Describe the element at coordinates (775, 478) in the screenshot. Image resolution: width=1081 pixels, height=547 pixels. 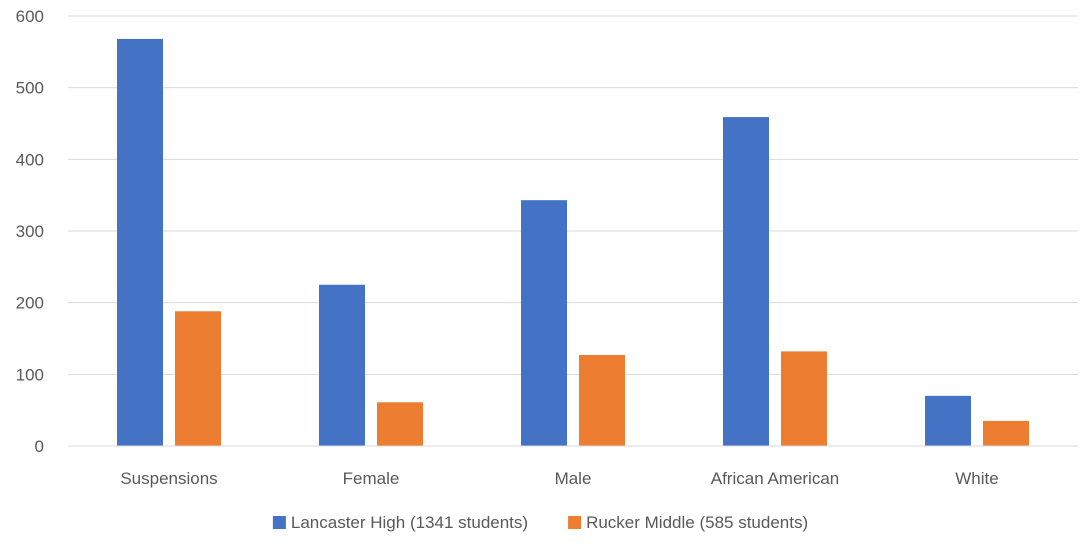
I see `x-category-label: African American` at that location.